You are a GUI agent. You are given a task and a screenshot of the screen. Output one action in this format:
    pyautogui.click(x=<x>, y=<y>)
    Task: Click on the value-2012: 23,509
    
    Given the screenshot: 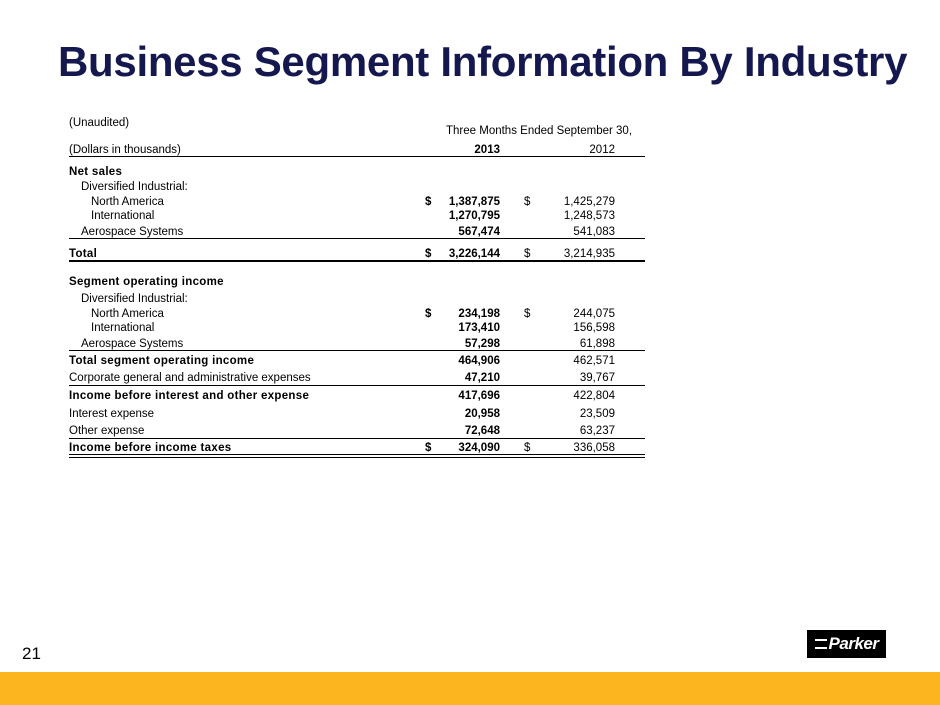 What is the action you would take?
    pyautogui.click(x=597, y=414)
    